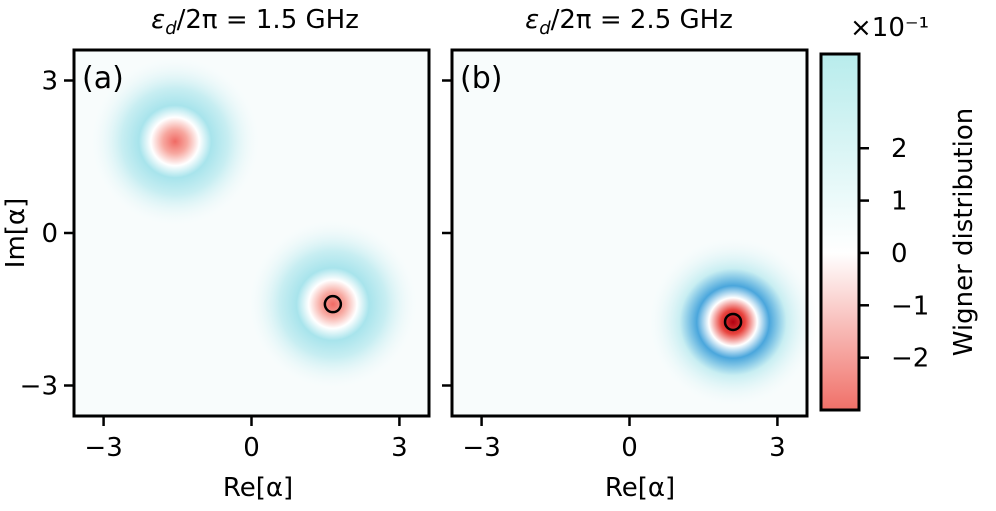 The image size is (996, 511). Describe the element at coordinates (103, 448) in the screenshot. I see `panel-a-xtick-label: −3` at that location.